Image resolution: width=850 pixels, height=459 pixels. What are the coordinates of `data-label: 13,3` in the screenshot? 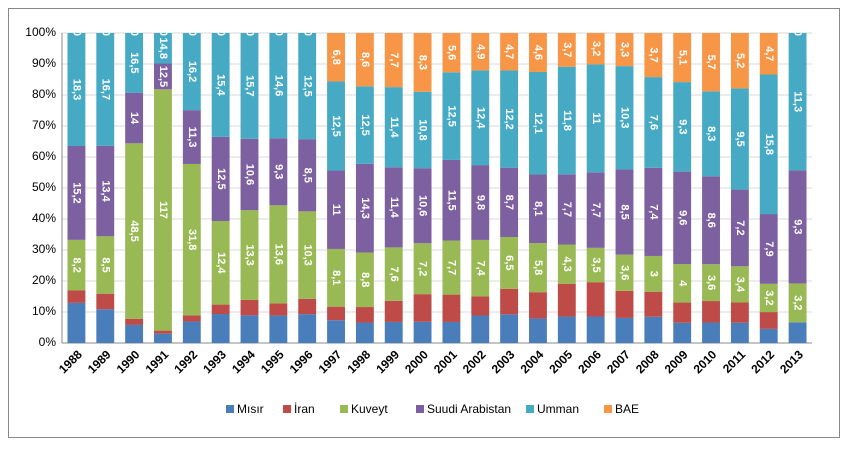 It's located at (250, 254).